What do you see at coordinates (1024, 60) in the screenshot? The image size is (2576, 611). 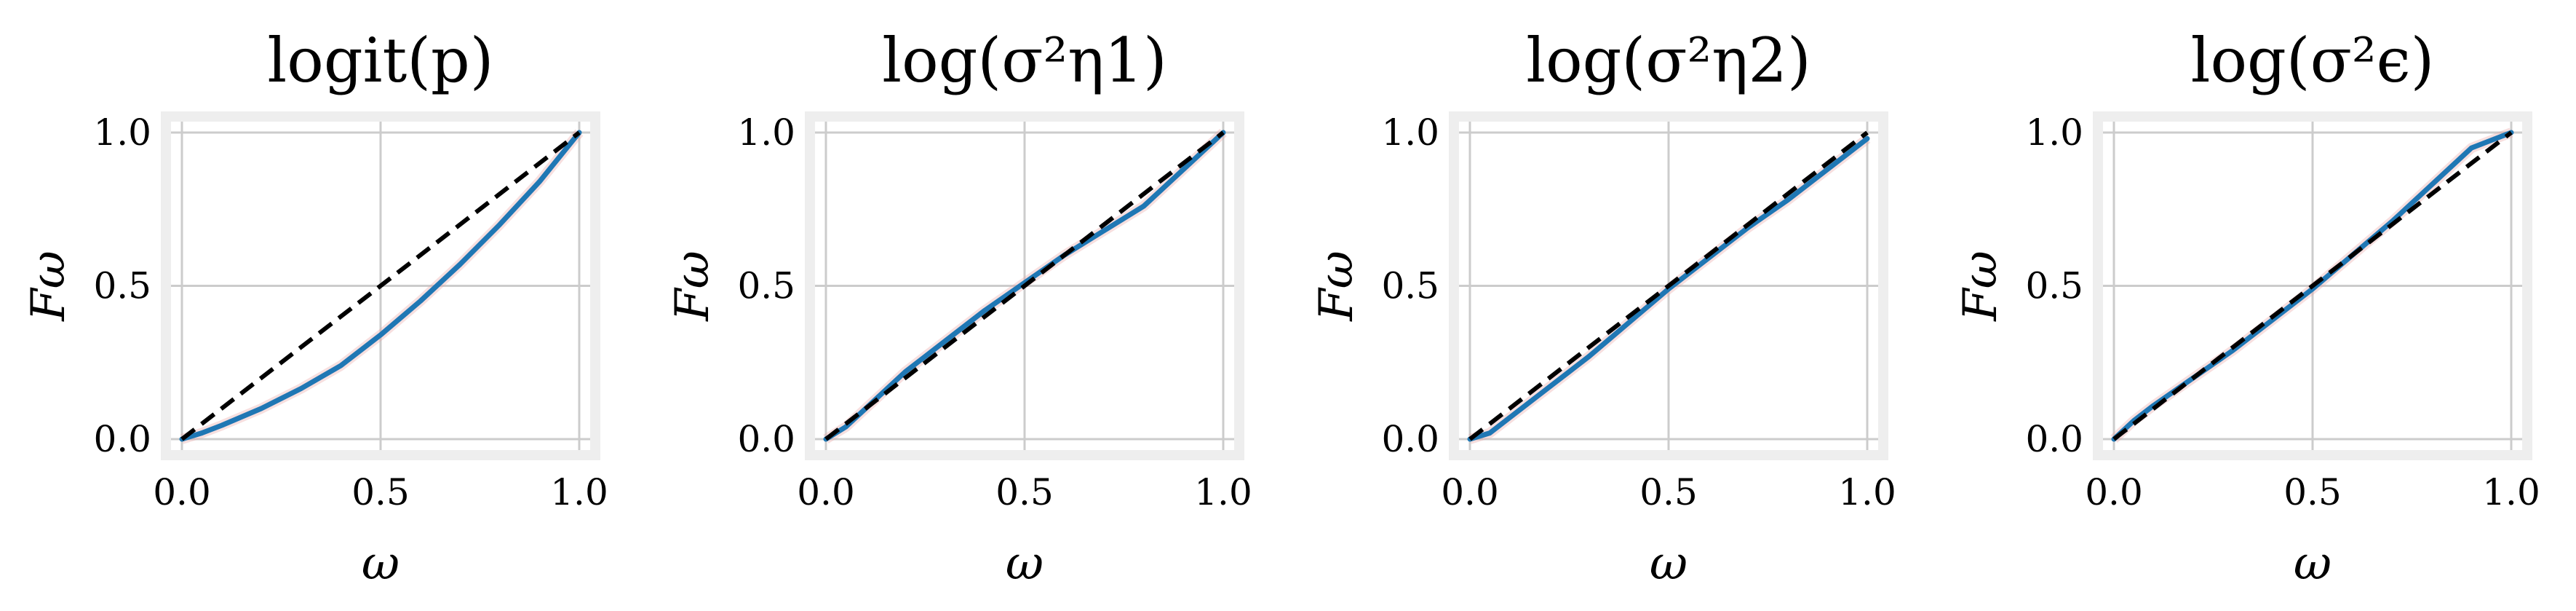 I see `panel-title: log(σ²η1)` at bounding box center [1024, 60].